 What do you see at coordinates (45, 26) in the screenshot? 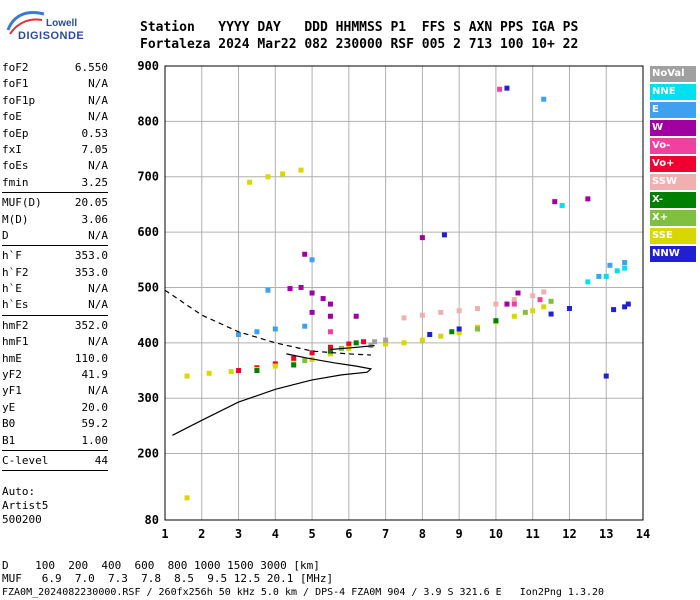
I see `digisonde-logo: Lowell DIGISONDE` at bounding box center [45, 26].